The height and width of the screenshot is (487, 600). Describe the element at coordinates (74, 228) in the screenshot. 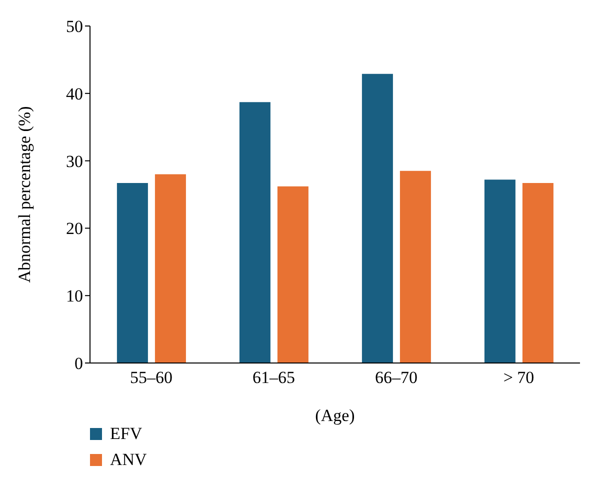

I see `y-tick-label: 20` at that location.